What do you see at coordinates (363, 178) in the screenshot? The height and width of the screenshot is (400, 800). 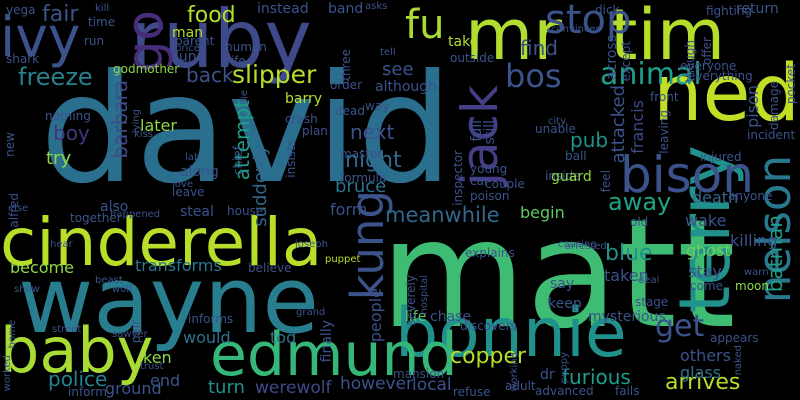 I see `word-formula: formula` at bounding box center [363, 178].